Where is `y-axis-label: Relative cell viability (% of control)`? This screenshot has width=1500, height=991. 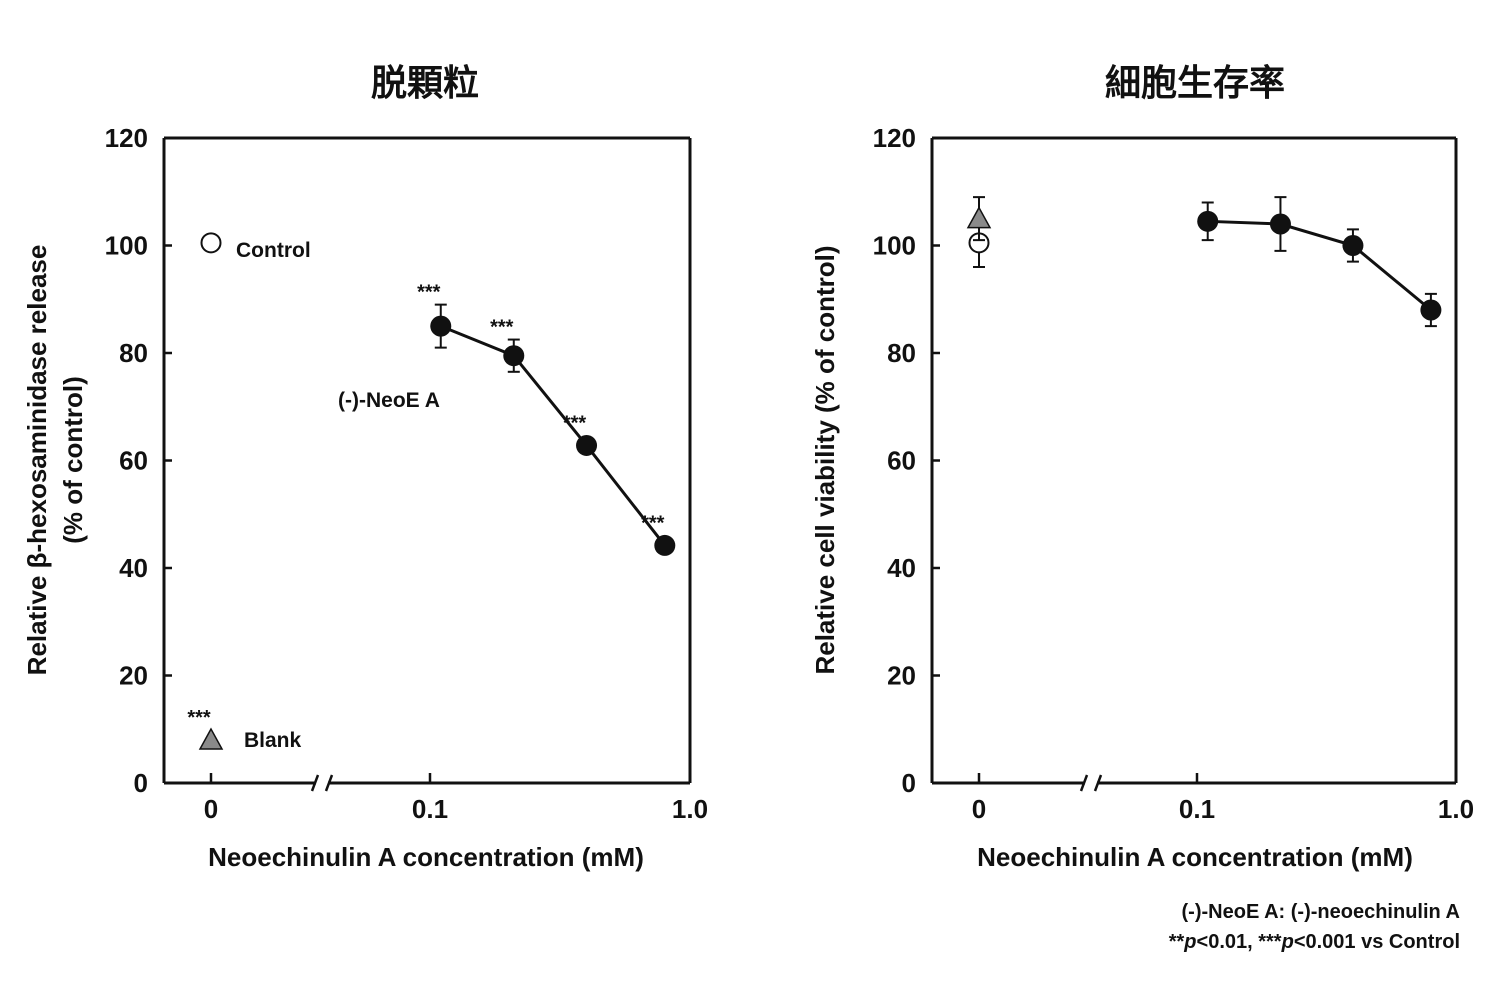
y-axis-label: Relative cell viability (% of control) is located at coordinates (825, 459).